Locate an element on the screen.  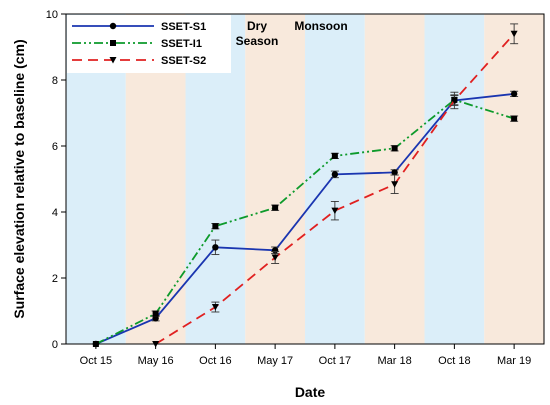
x-tick-label: Mar 19 is located at coordinates (514, 361).